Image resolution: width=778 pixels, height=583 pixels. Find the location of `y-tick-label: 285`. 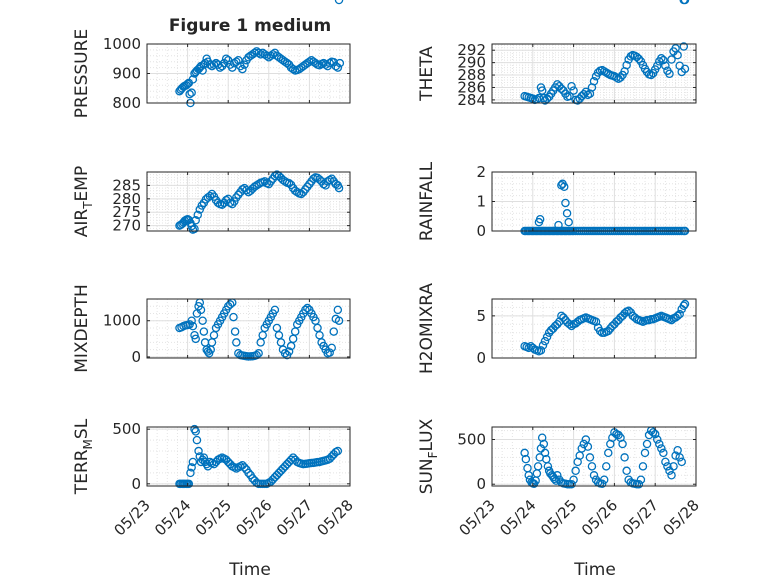

y-tick-label: 285 is located at coordinates (126, 185).